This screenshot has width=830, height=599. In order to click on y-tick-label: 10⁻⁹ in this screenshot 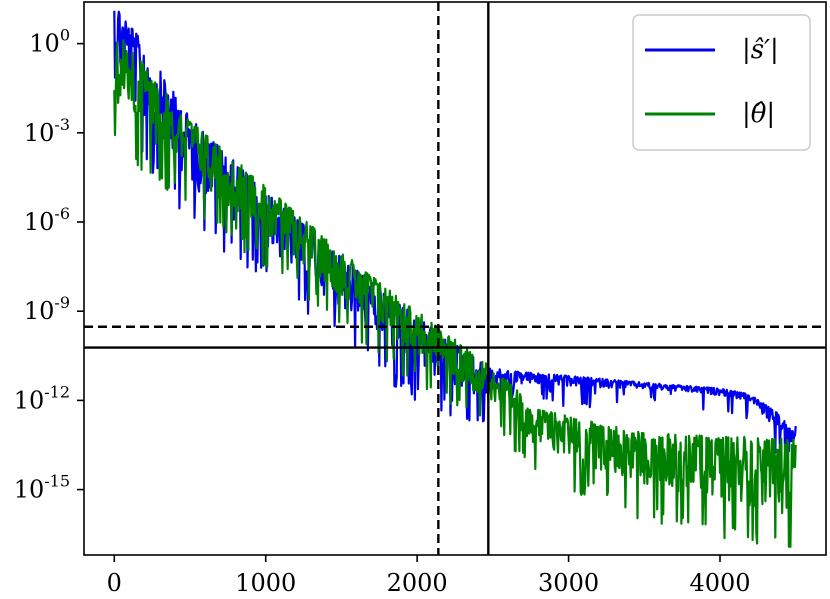, I will do `click(47, 309)`.